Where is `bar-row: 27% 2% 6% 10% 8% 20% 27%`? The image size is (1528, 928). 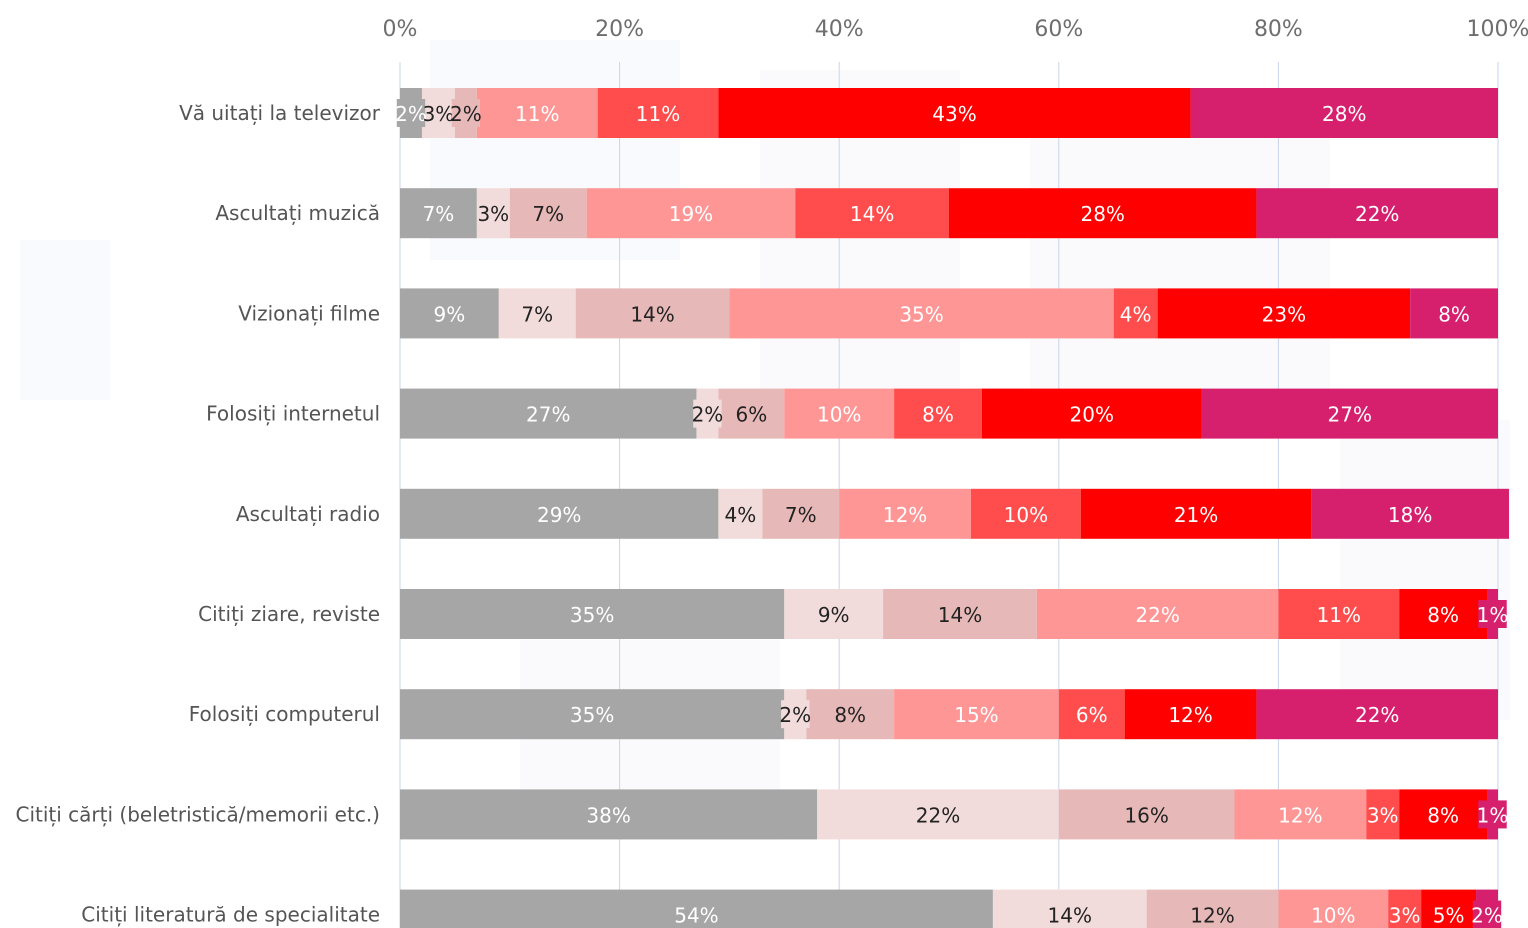 bar-row: 27% 2% 6% 10% 8% 20% 27% is located at coordinates (949, 413).